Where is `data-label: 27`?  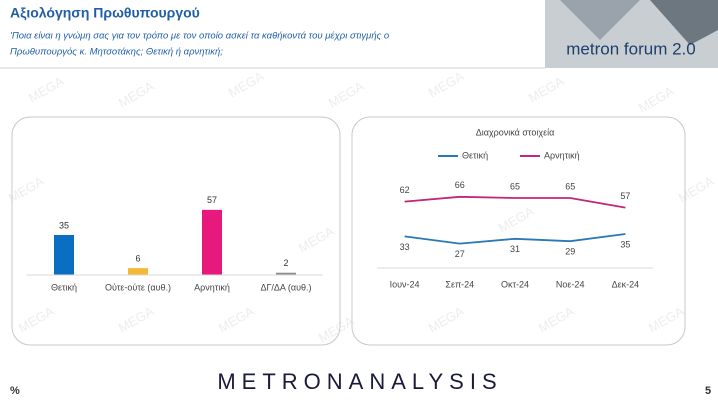 data-label: 27 is located at coordinates (460, 254).